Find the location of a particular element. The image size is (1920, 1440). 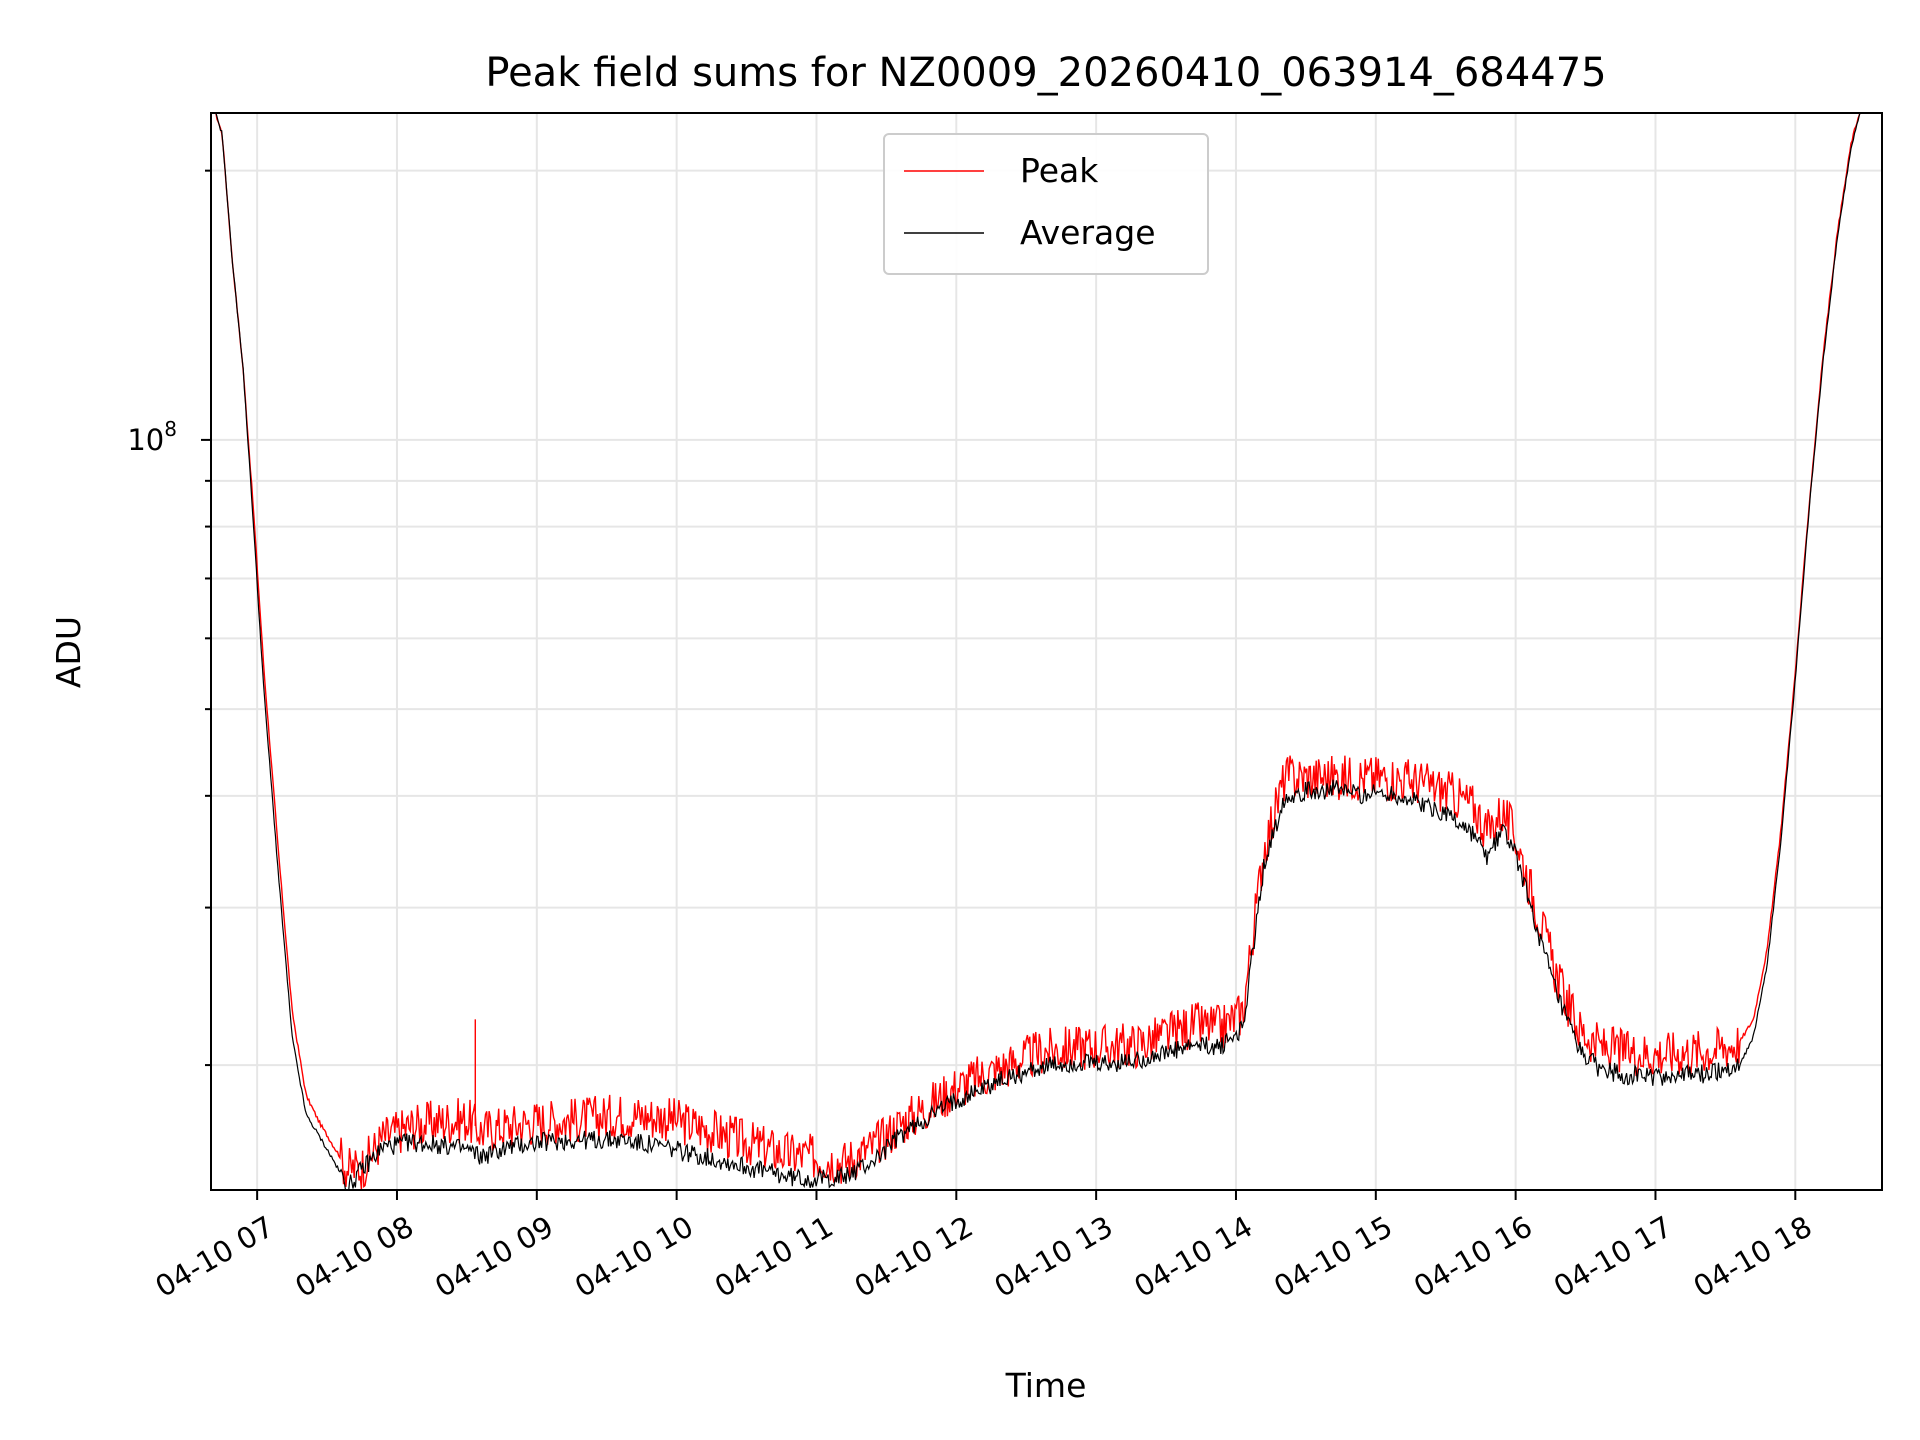

legend: Peak Average is located at coordinates (1046, 204).